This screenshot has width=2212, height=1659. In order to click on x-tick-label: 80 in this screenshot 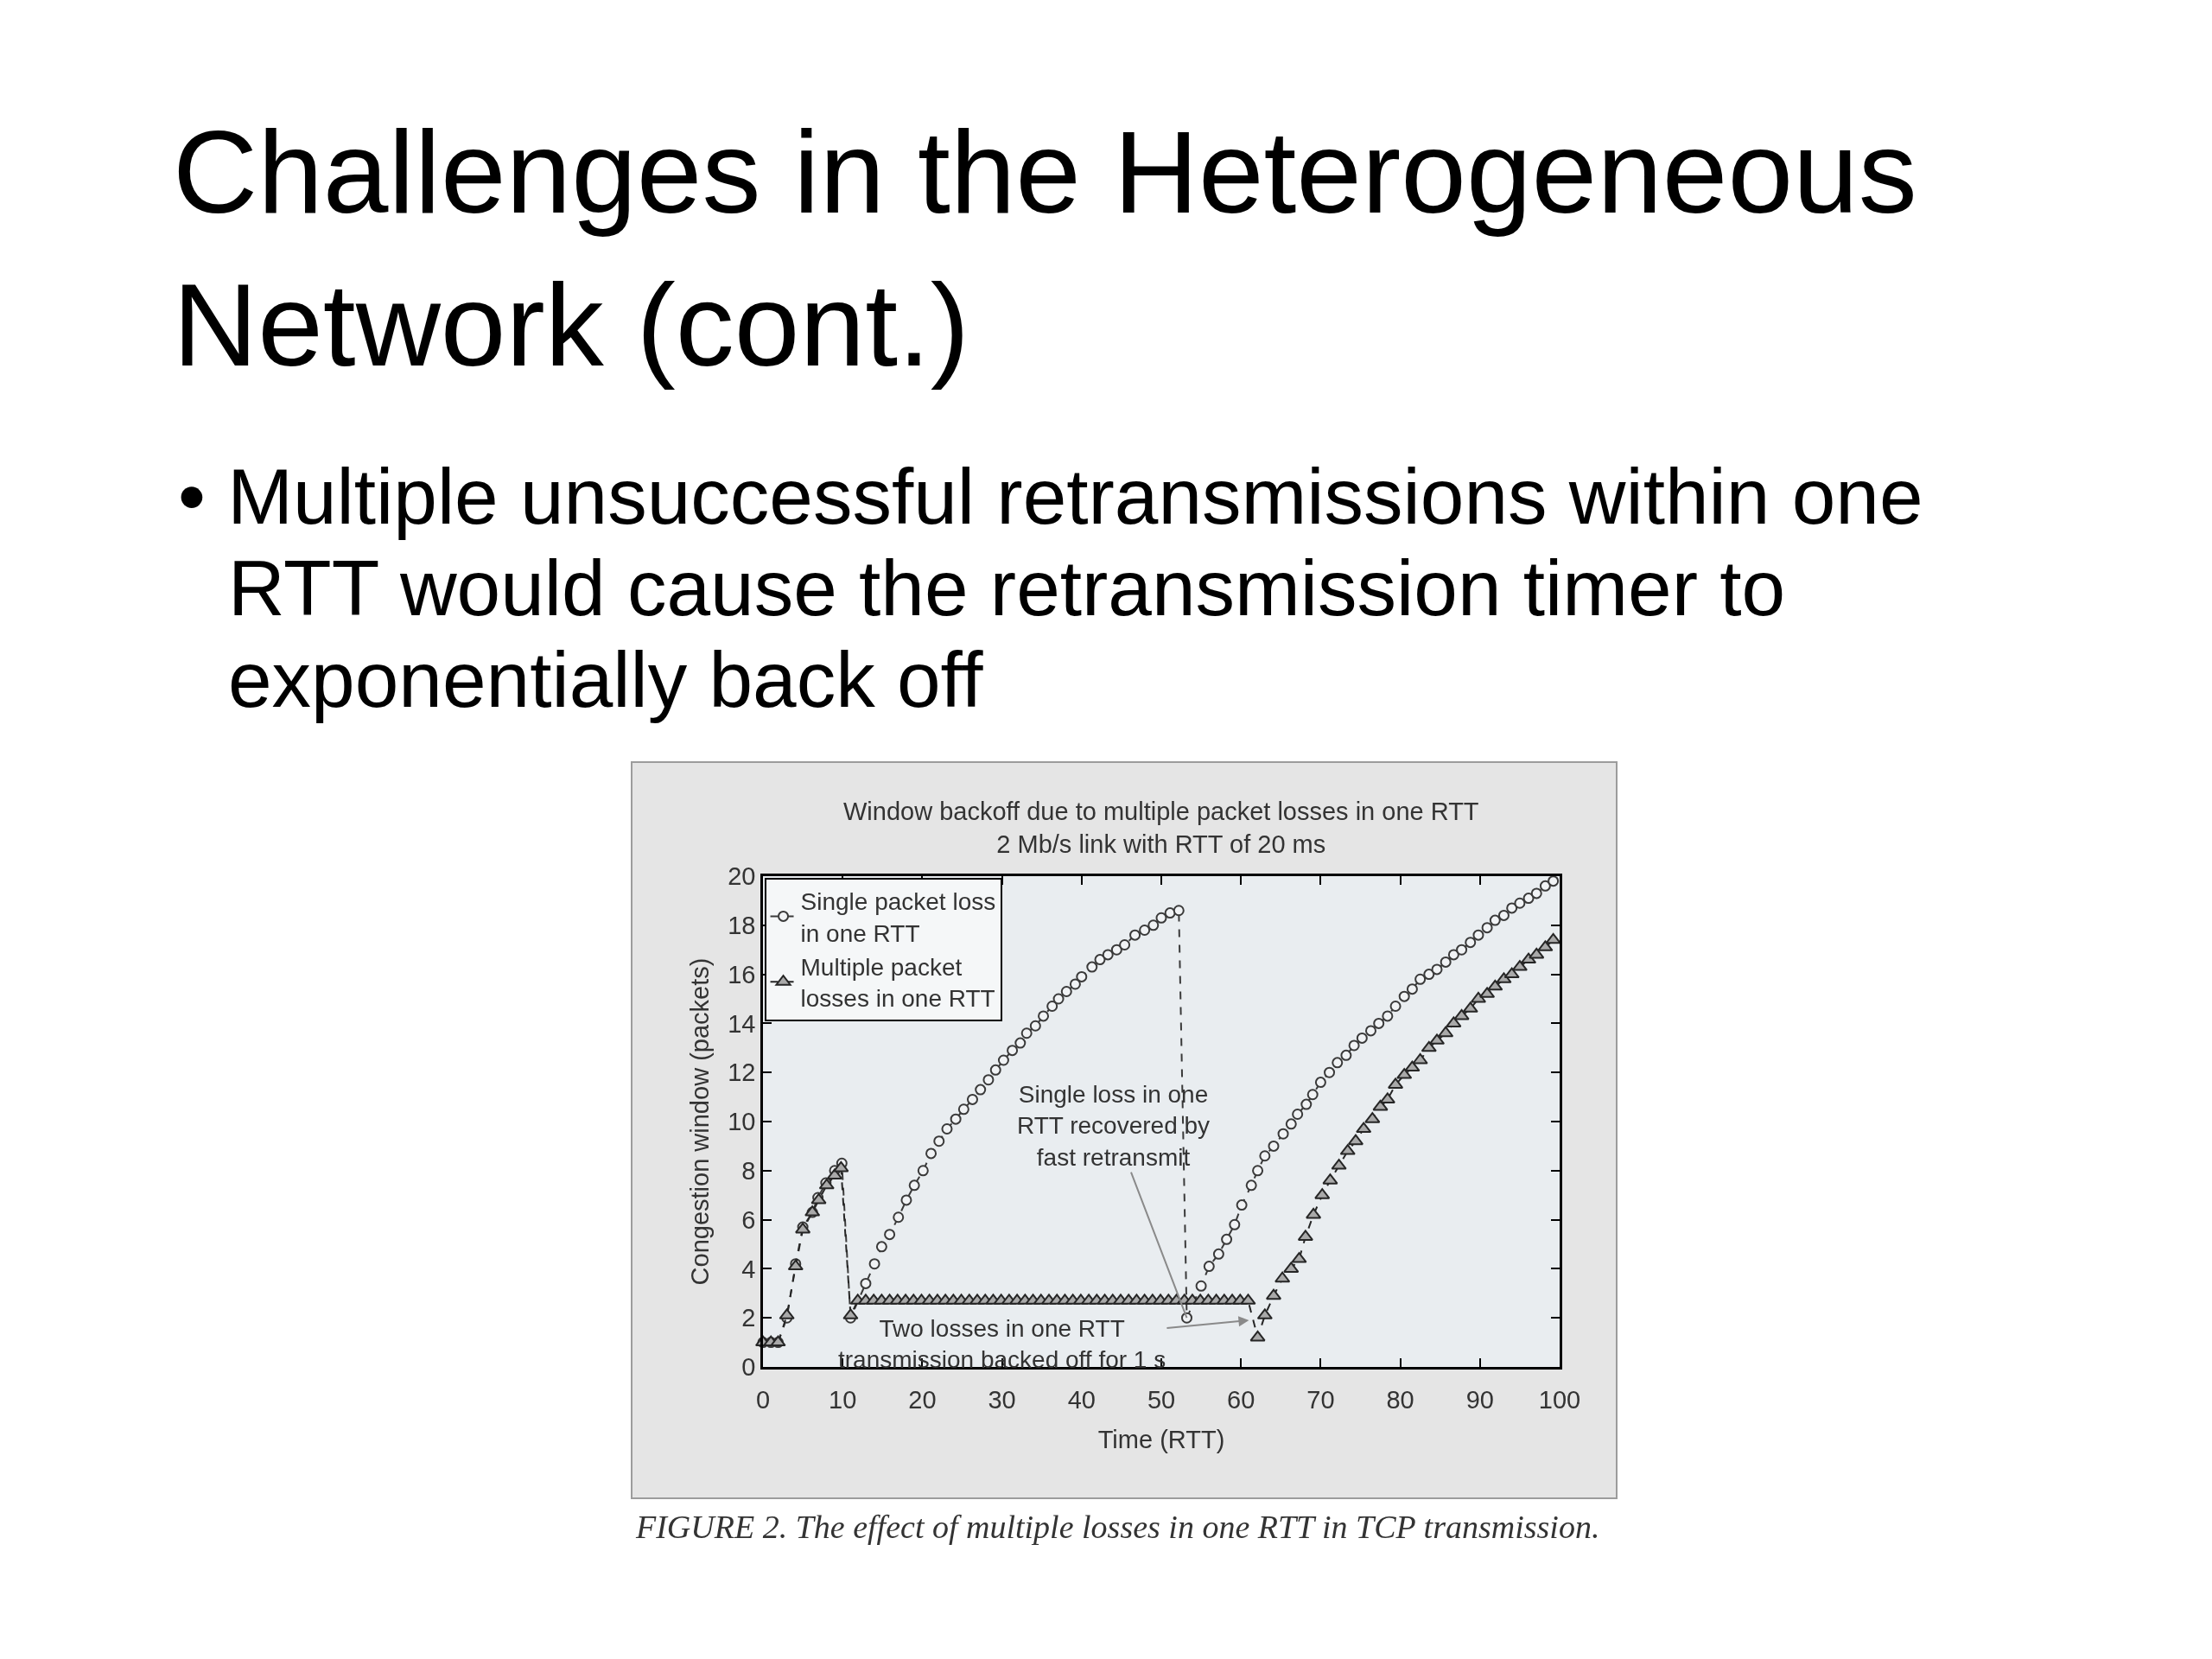, I will do `click(1400, 1399)`.